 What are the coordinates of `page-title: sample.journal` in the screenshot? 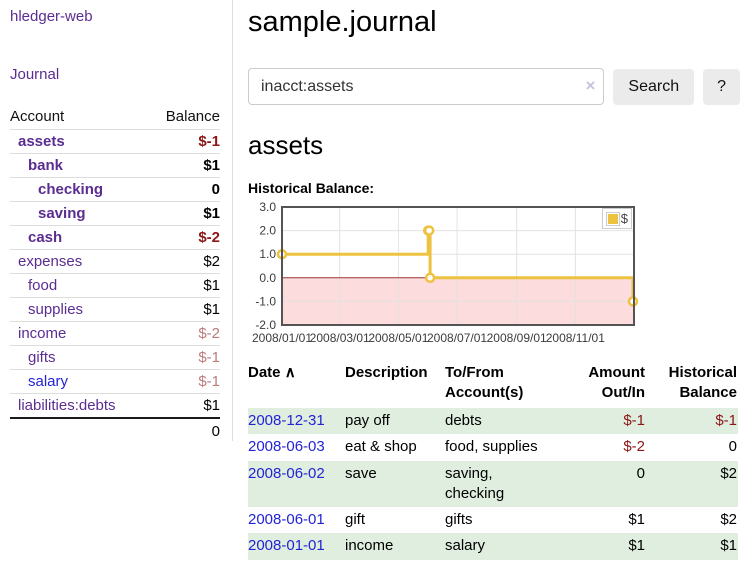 It's located at (342, 22).